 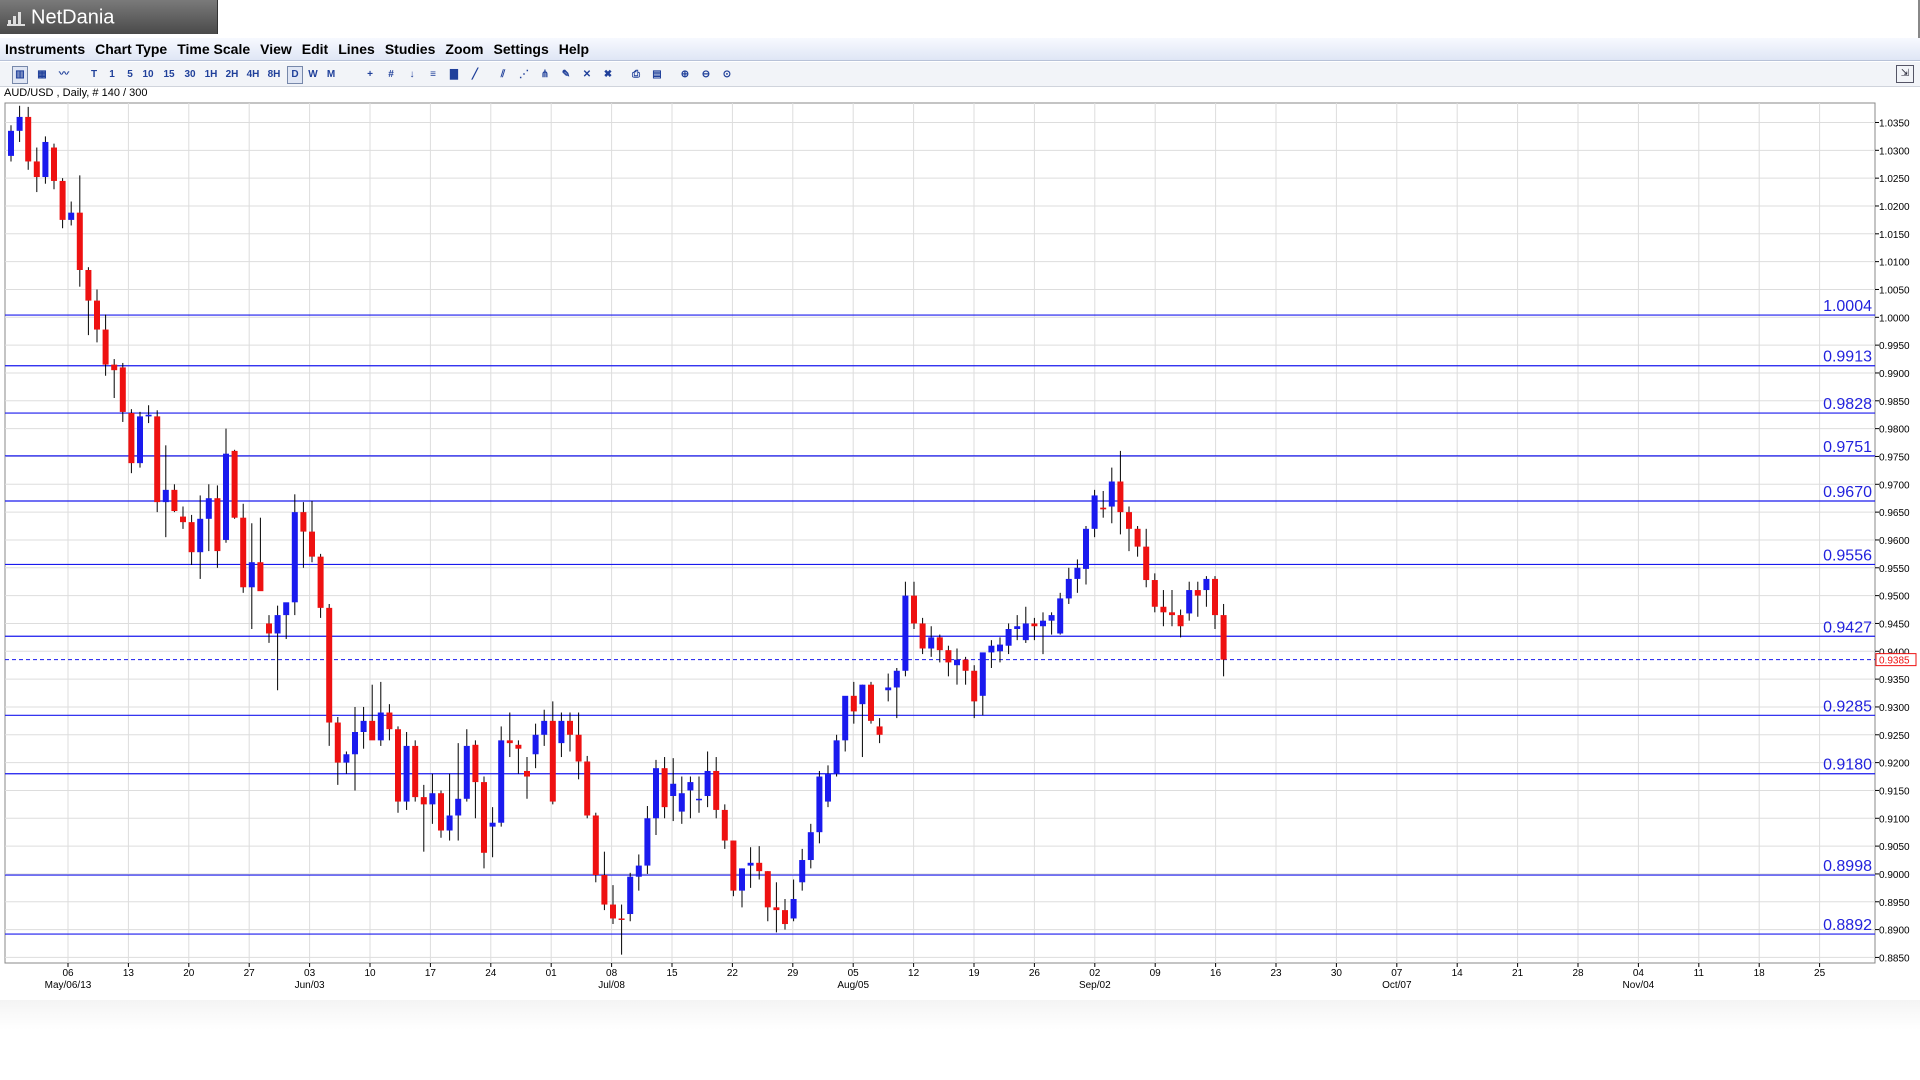 What do you see at coordinates (566, 74) in the screenshot?
I see `delete-line-icon: ✎` at bounding box center [566, 74].